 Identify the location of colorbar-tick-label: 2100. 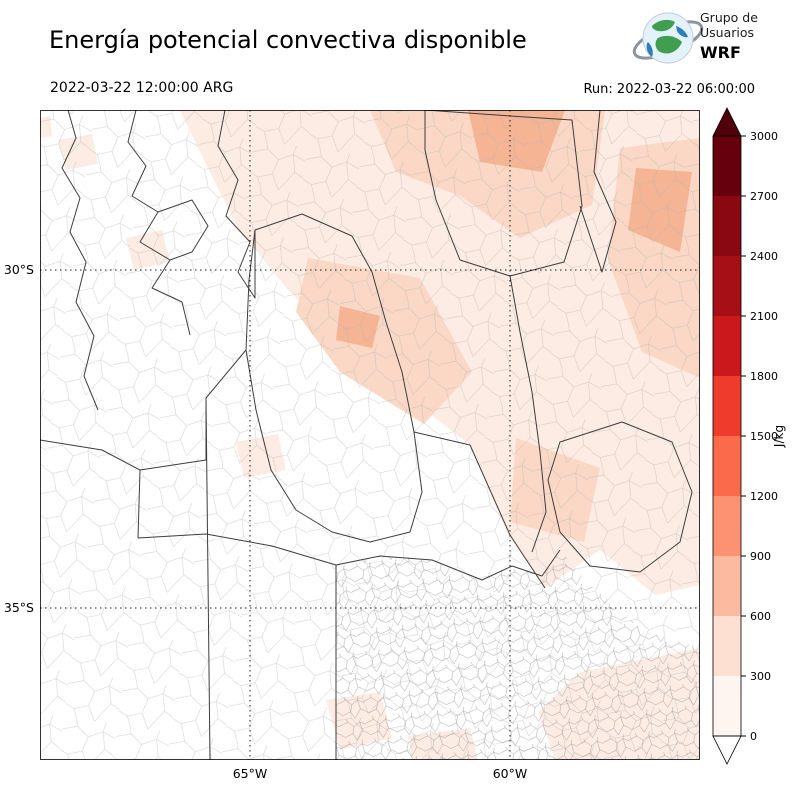
(764, 316).